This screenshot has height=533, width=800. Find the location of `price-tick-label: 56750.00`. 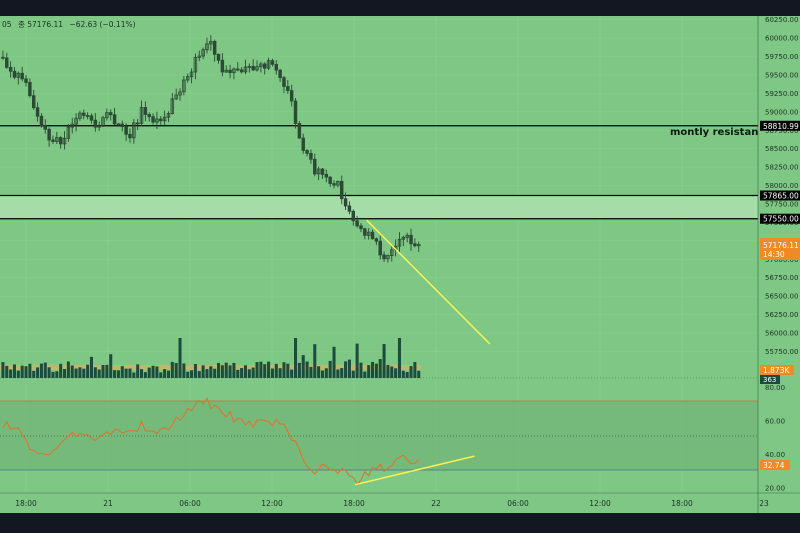

price-tick-label: 56750.00 is located at coordinates (781, 278).